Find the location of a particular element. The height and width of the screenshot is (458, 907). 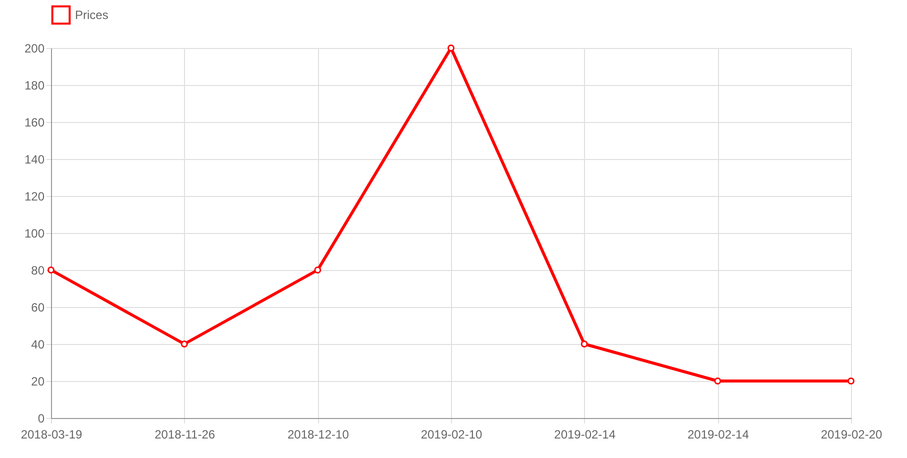

legend-label: Prices is located at coordinates (91, 15).